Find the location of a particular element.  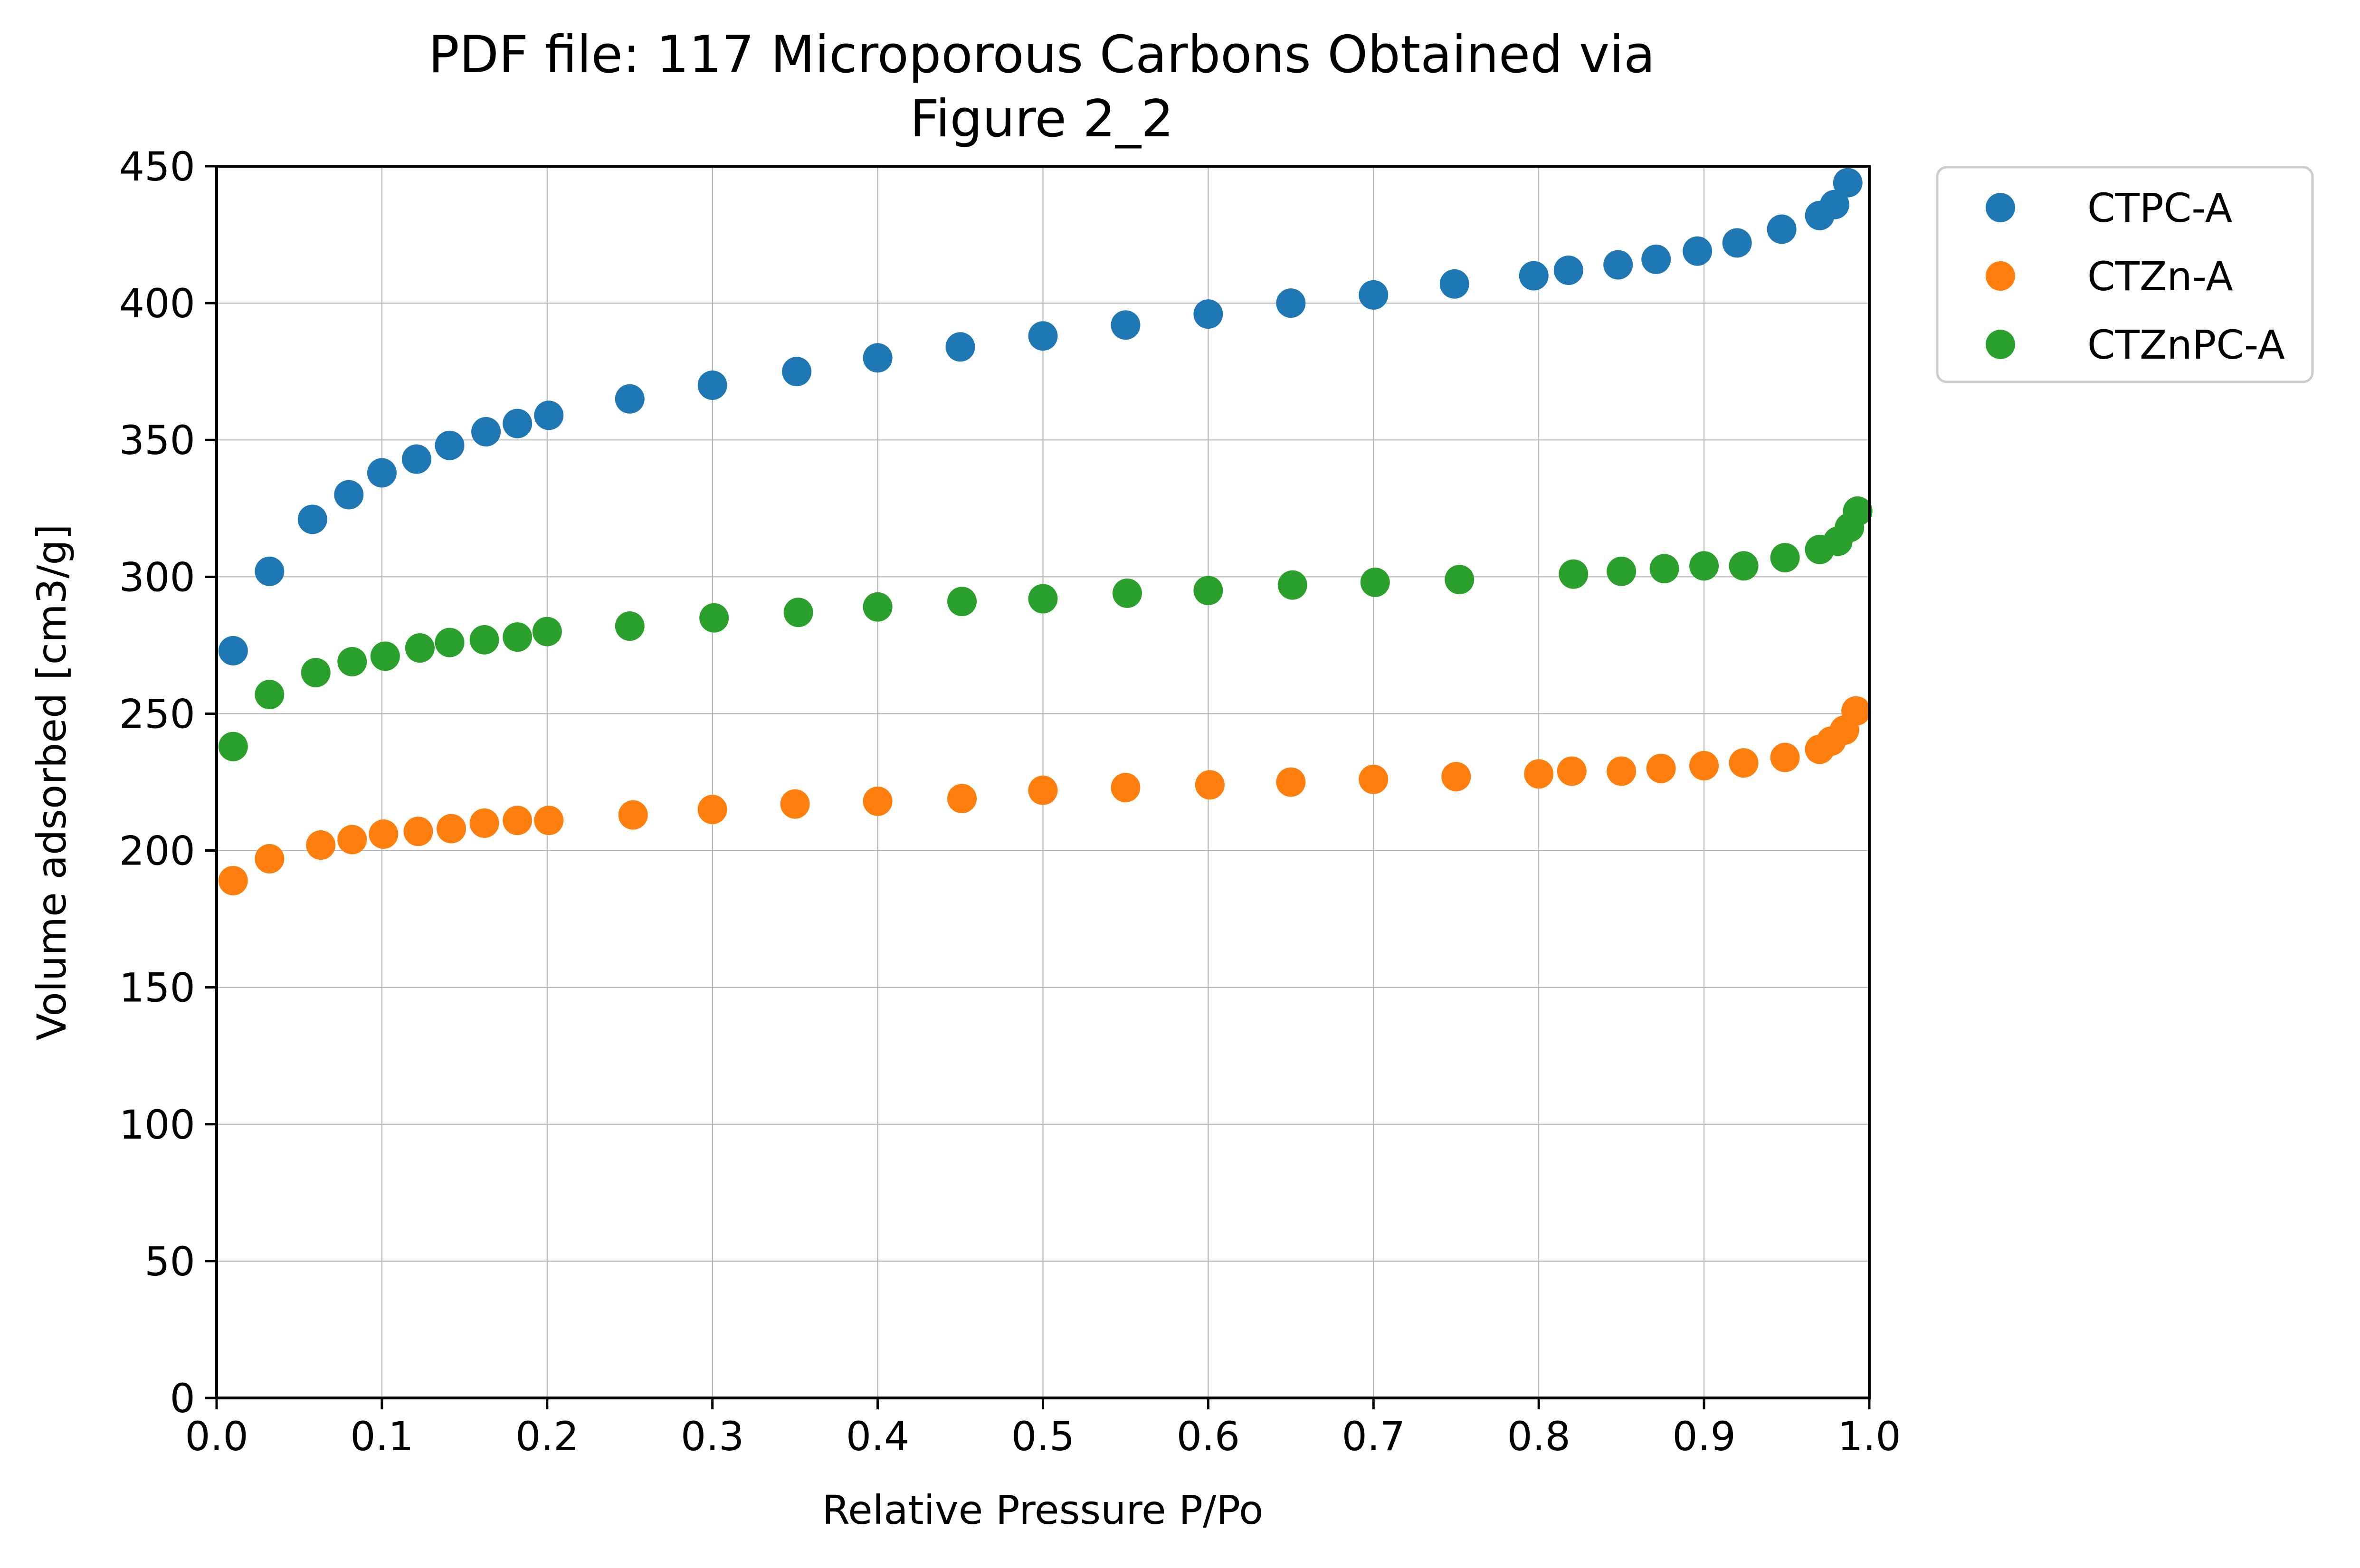

legend-marker-ctzn-a is located at coordinates (2000, 276).